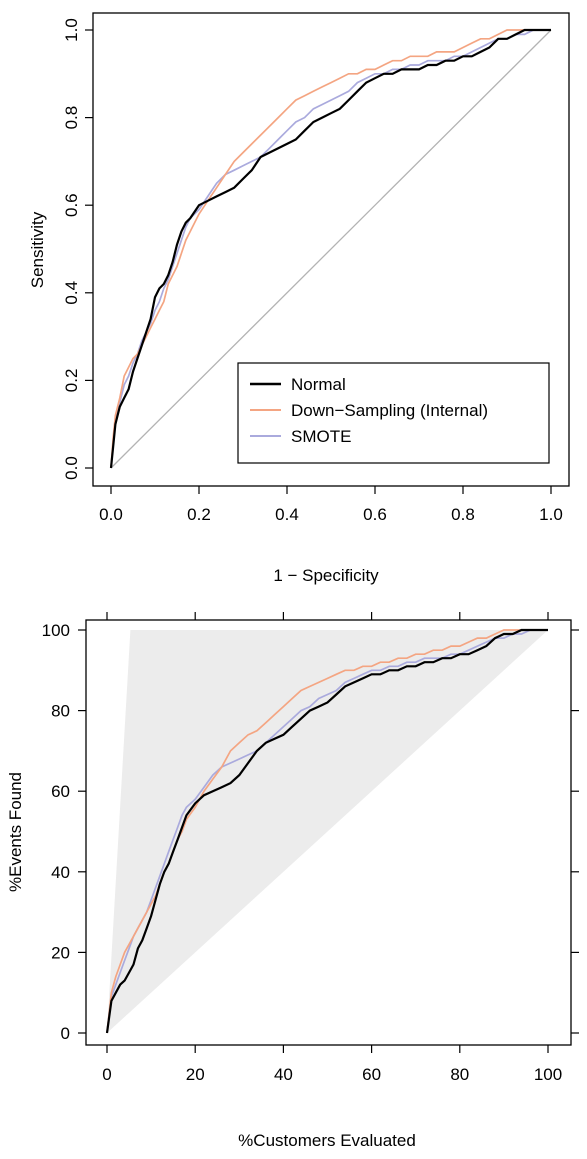 The width and height of the screenshot is (587, 1159). I want to click on roc-x-tick-label: 1.0, so click(551, 514).